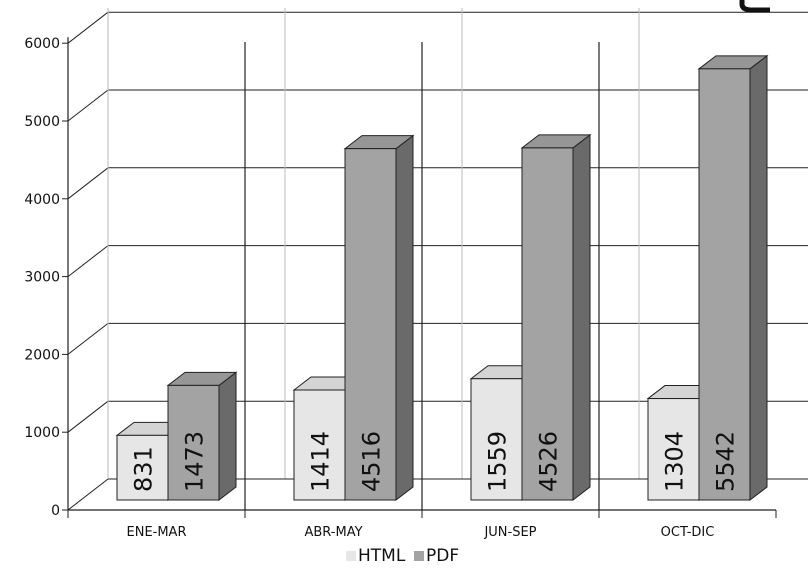 This screenshot has height=568, width=808. What do you see at coordinates (382, 556) in the screenshot?
I see `legend-label: HTML` at bounding box center [382, 556].